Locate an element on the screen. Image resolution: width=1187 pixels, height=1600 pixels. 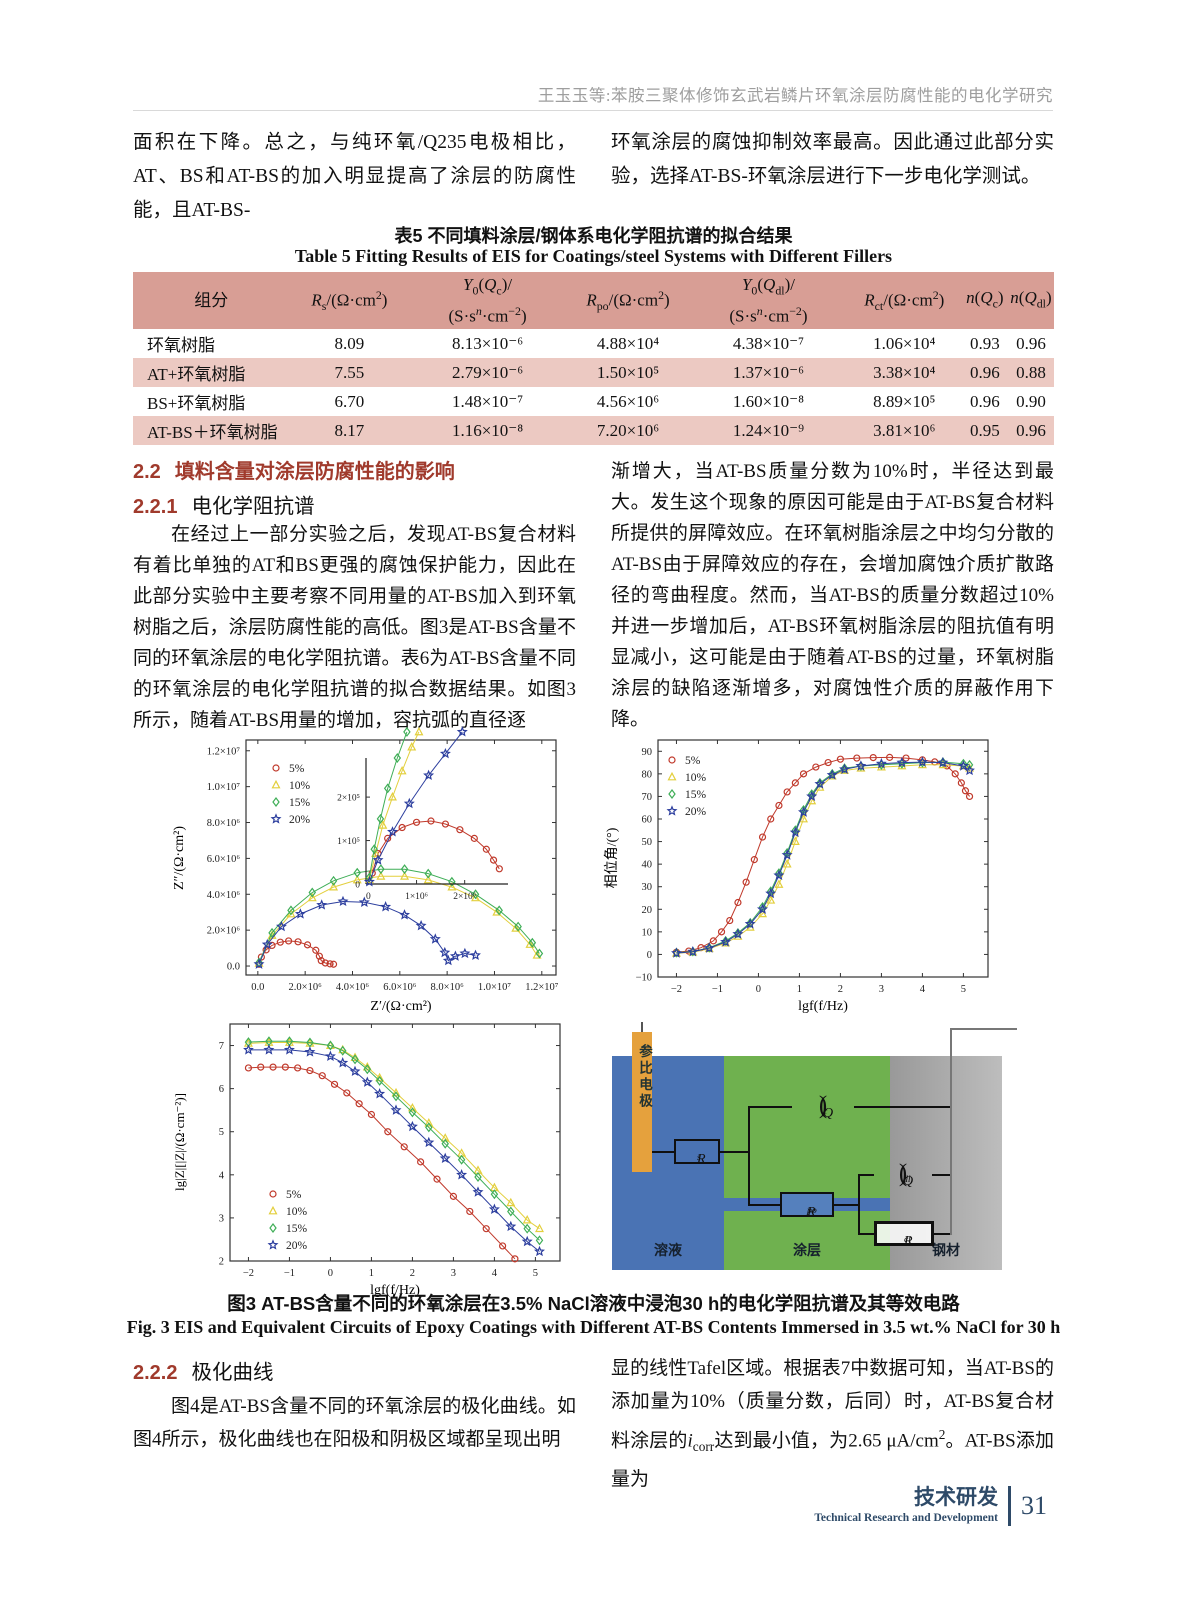
reference-electrode is located at coordinates (642, 1102).